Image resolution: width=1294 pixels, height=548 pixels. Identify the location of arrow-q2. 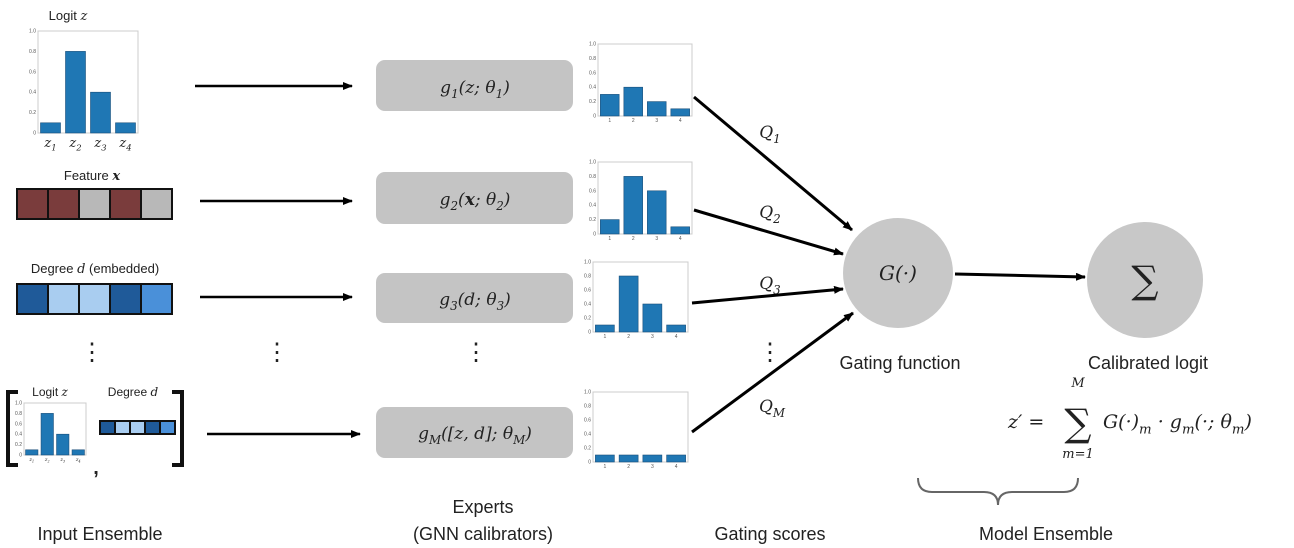
(768, 232).